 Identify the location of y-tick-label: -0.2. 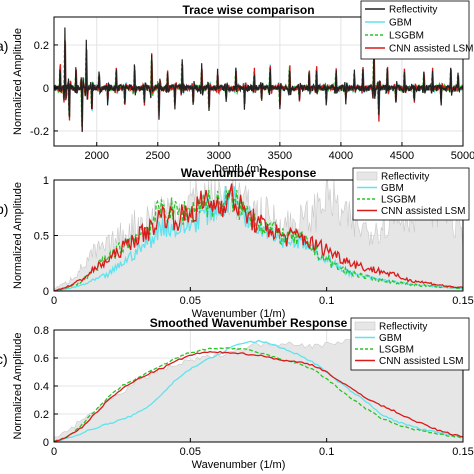
(39, 132).